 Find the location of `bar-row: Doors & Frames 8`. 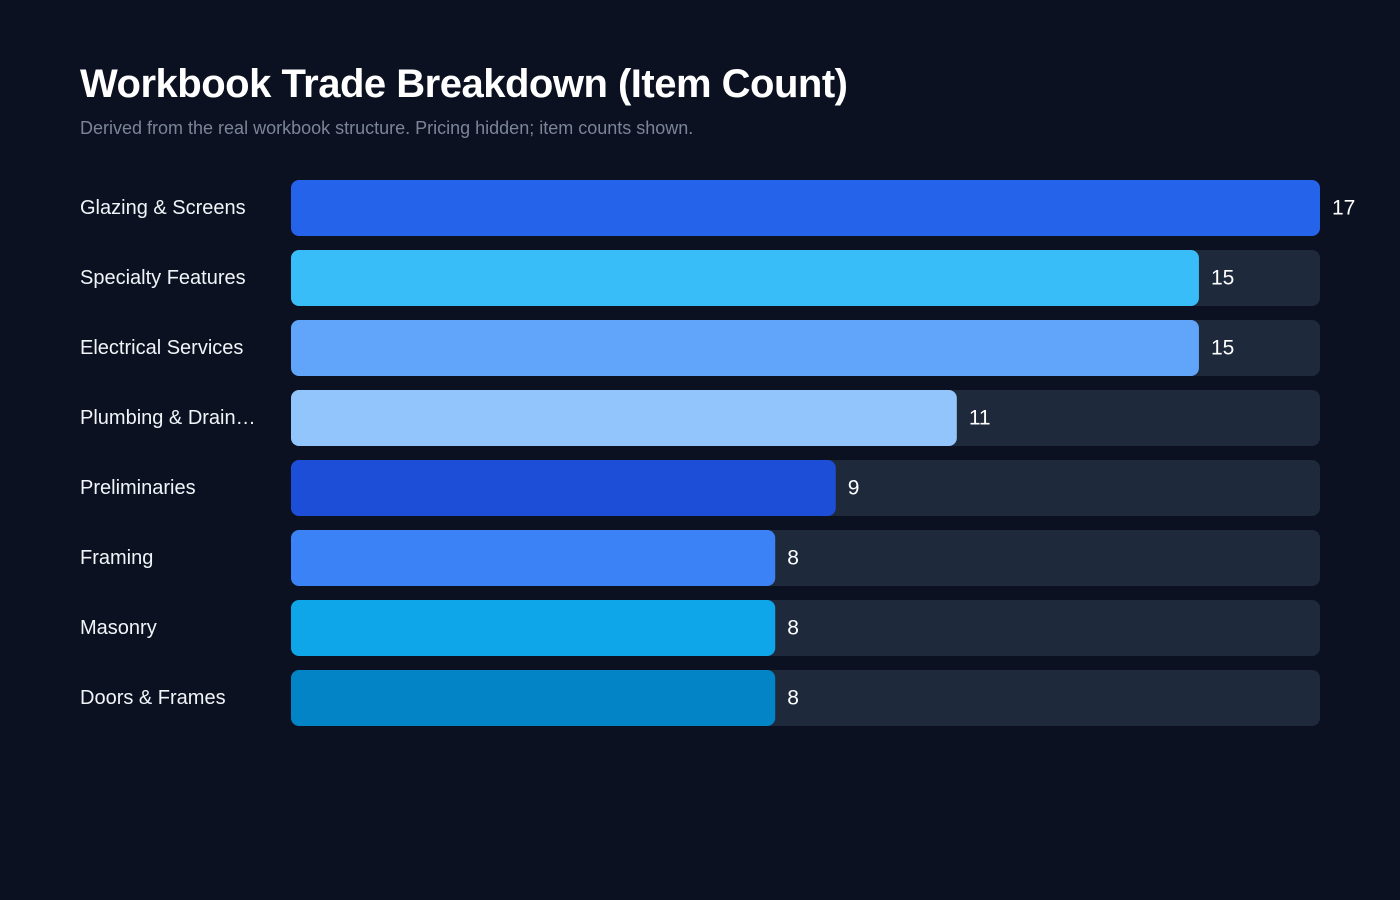

bar-row: Doors & Frames 8 is located at coordinates (700, 698).